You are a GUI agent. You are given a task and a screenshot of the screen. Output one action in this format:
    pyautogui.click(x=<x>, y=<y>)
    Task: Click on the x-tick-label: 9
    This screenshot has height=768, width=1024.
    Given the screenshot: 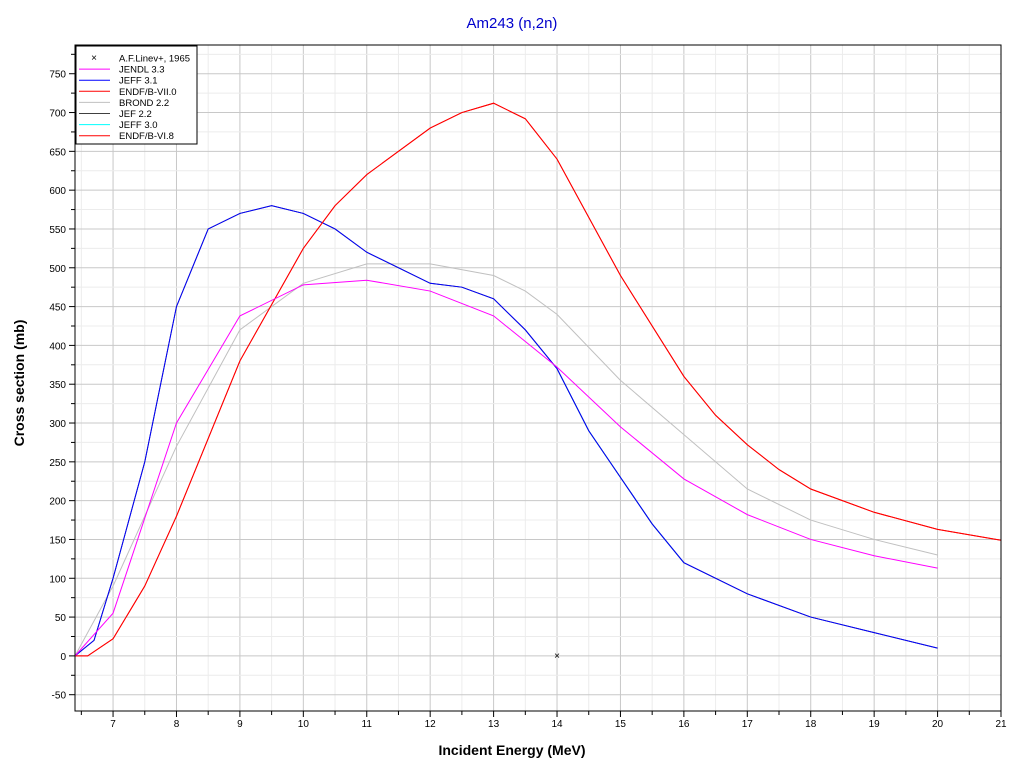 What is the action you would take?
    pyautogui.click(x=240, y=724)
    